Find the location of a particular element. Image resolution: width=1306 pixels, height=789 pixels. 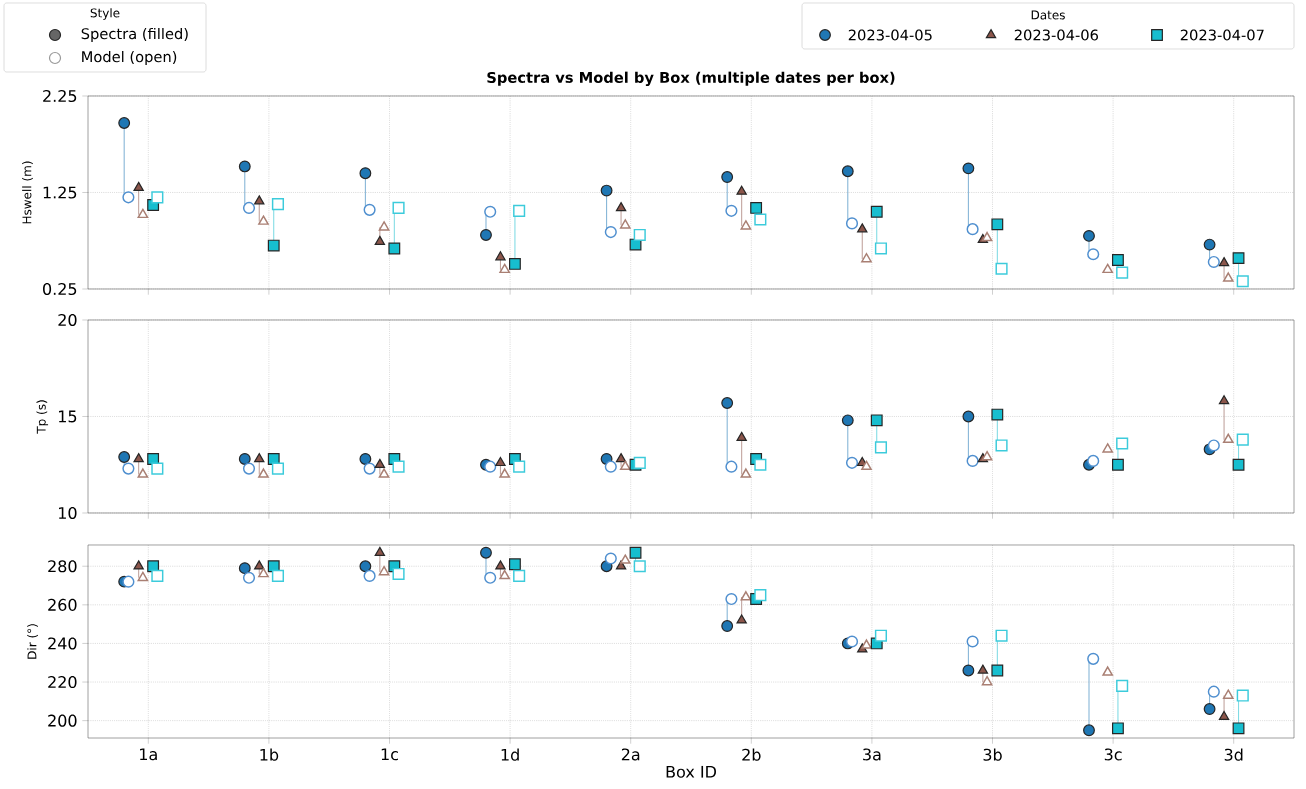

y-tick-label: 220 is located at coordinates (62, 682).